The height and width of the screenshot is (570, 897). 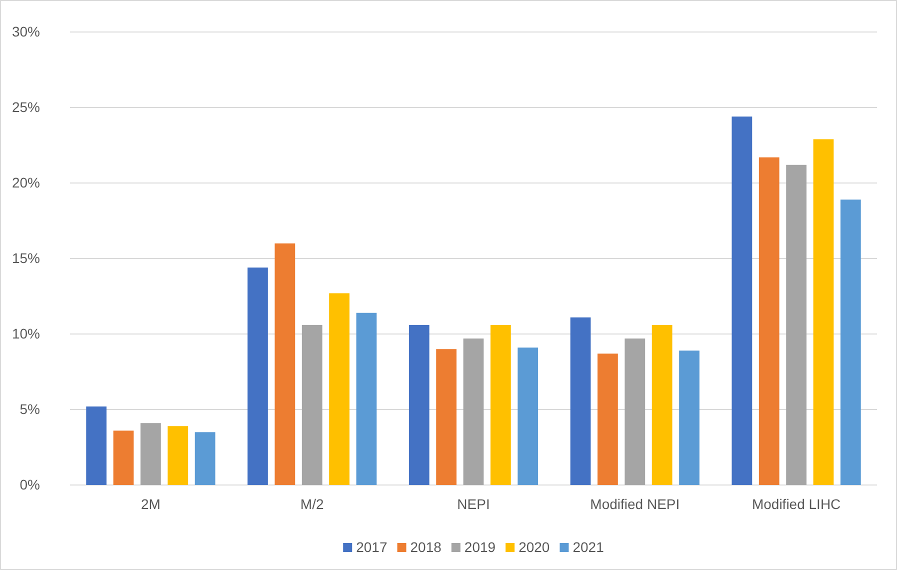 I want to click on x-tick-label: Modified LIHC, so click(x=796, y=504).